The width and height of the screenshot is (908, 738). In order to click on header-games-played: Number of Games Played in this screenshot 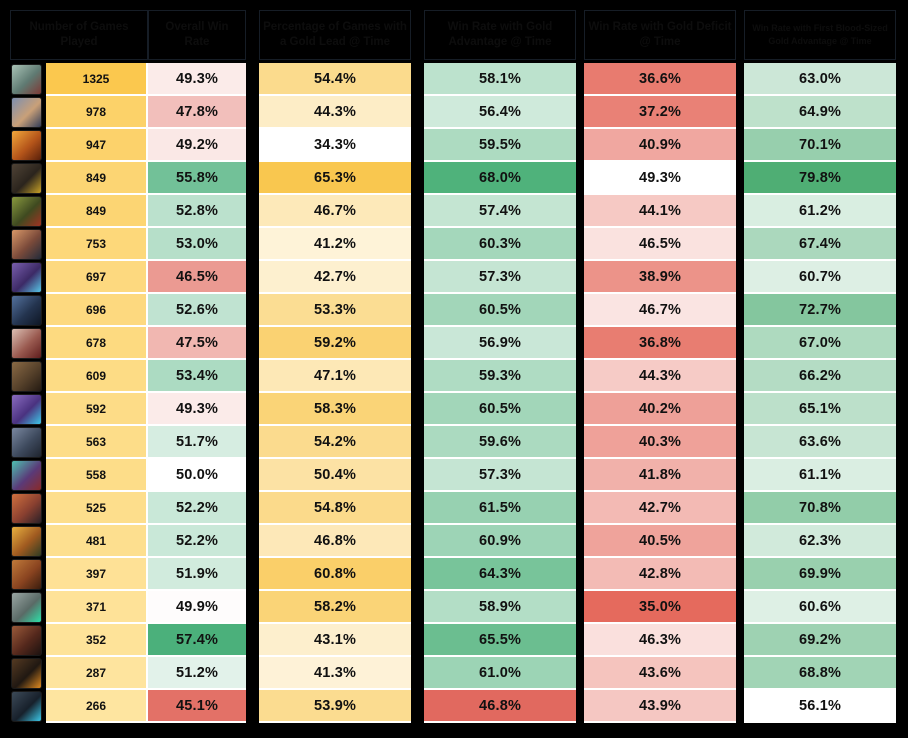, I will do `click(79, 35)`.